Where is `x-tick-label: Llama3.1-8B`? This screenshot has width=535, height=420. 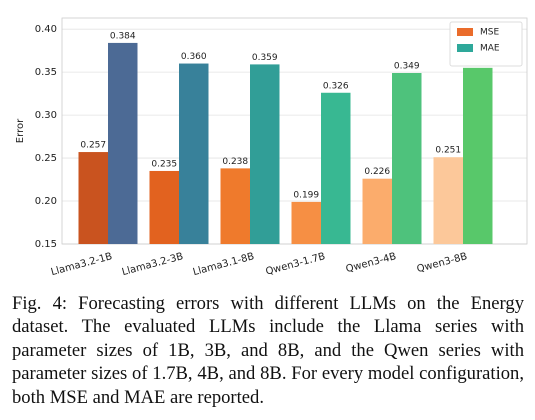
x-tick-label: Llama3.1-8B is located at coordinates (224, 264).